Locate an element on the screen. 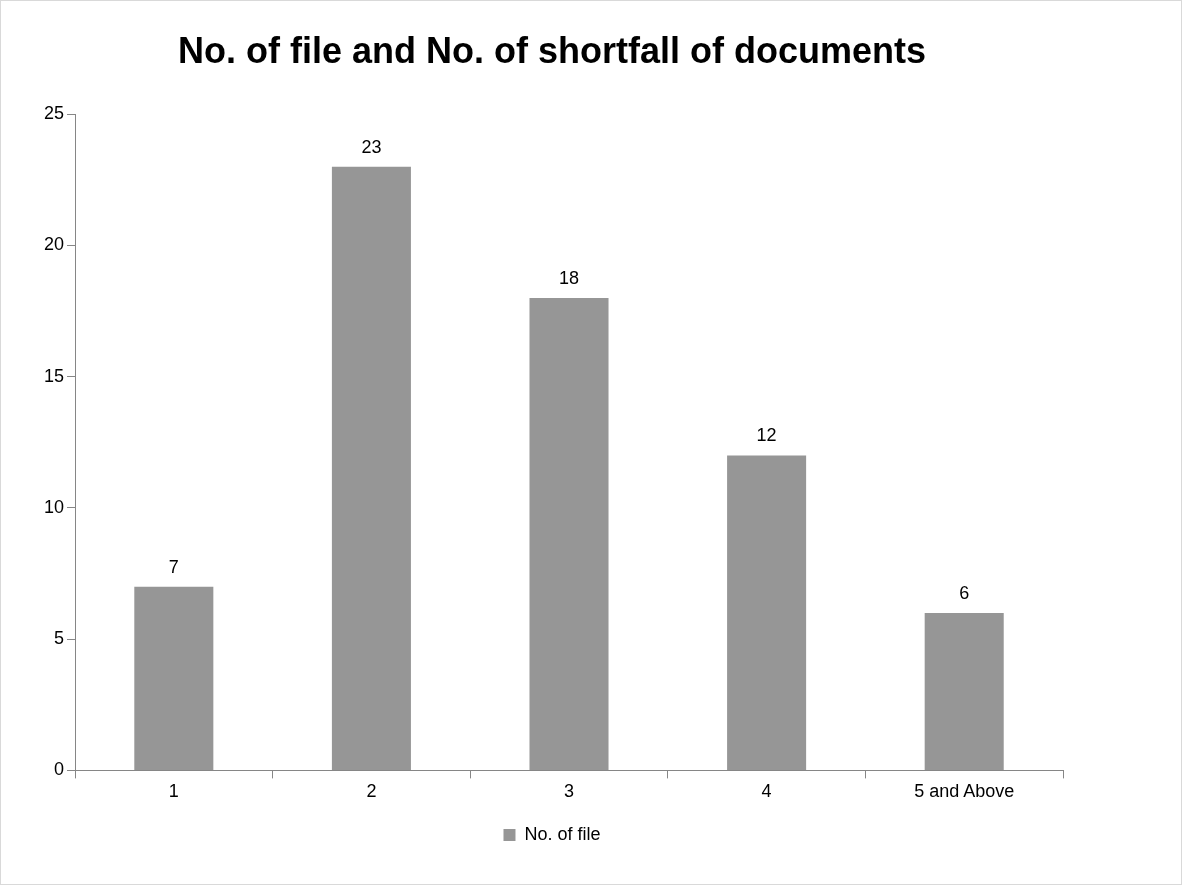 This screenshot has height=885, width=1182. x-tick-label: 1 is located at coordinates (173, 791).